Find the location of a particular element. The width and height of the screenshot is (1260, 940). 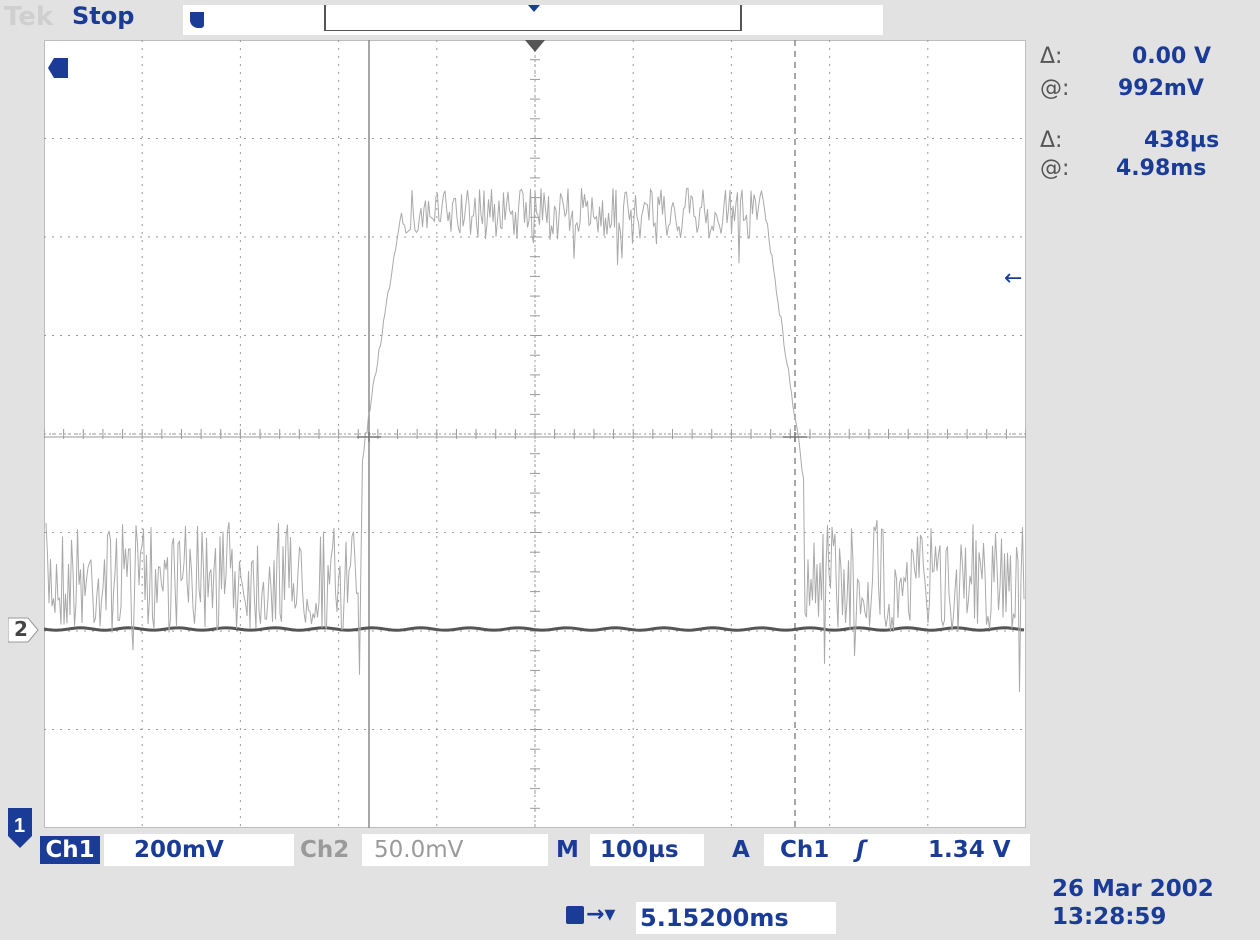

run-state-label: Stop is located at coordinates (103, 16).